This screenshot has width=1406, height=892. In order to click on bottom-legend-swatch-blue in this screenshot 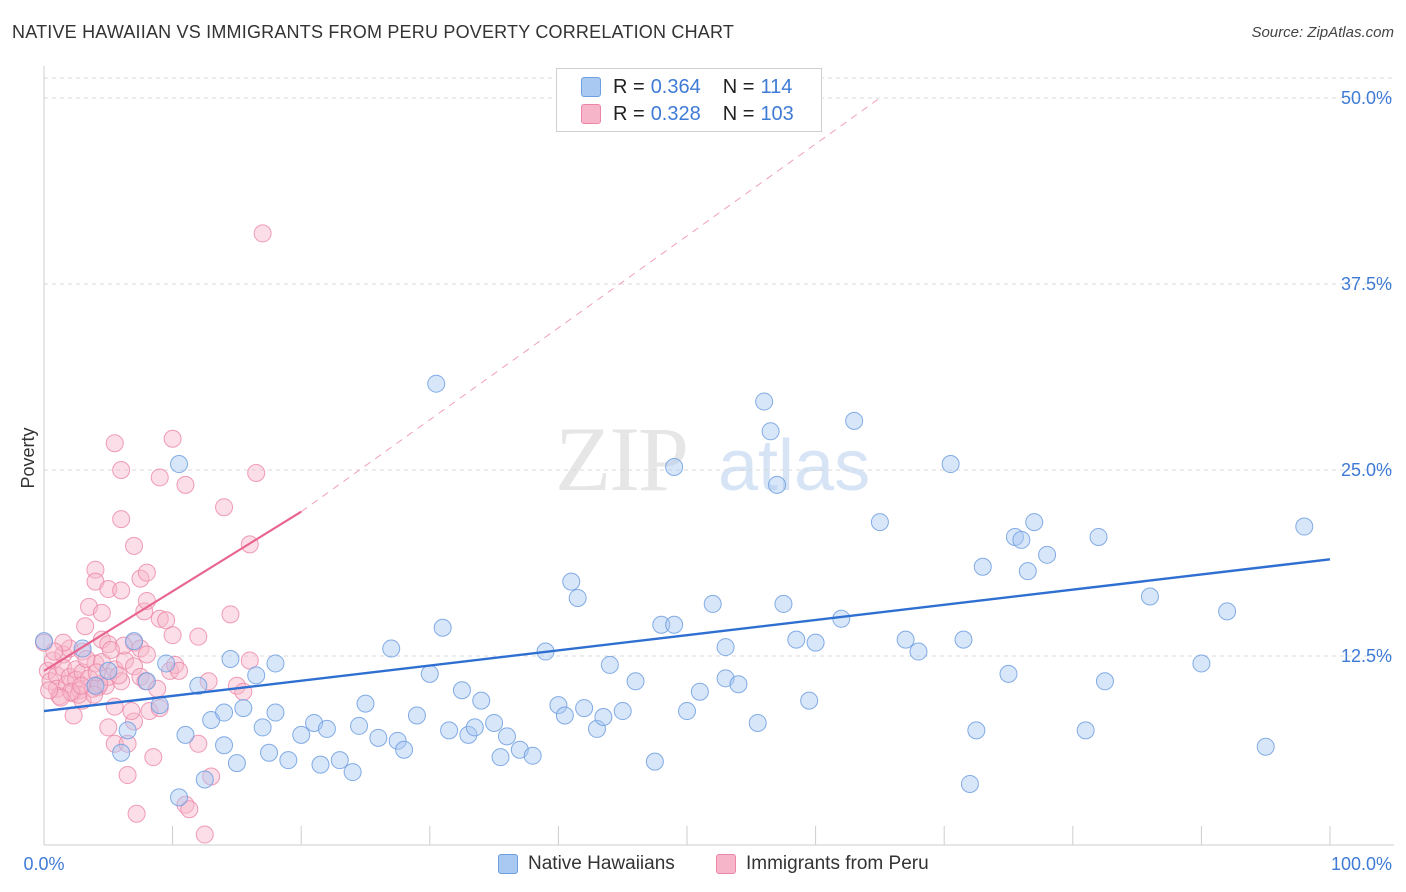, I will do `click(508, 864)`.